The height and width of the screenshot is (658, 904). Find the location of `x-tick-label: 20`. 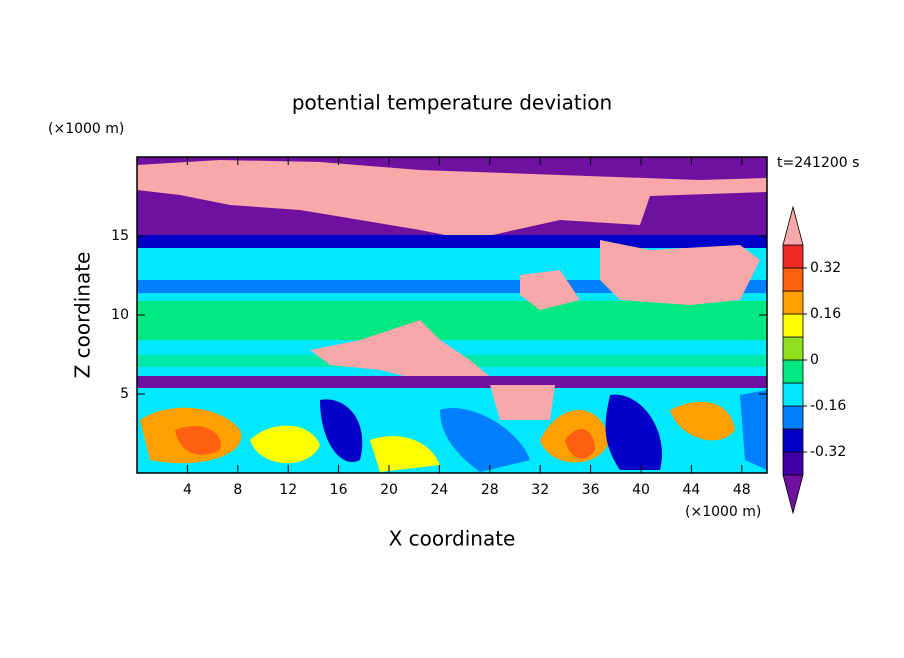

x-tick-label: 20 is located at coordinates (389, 490).